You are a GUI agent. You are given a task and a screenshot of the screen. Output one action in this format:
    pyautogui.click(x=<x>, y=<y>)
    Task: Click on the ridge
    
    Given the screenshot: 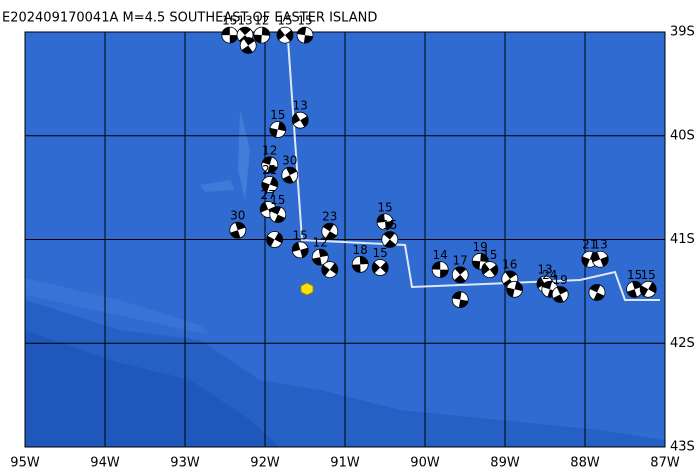 What is the action you would take?
    pyautogui.click(x=117, y=306)
    